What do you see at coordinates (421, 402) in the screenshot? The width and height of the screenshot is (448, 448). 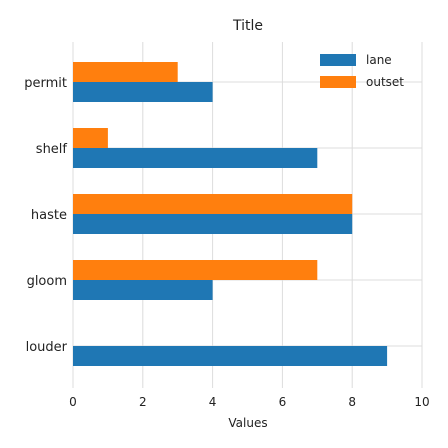 I see `x-tick-label: 10` at bounding box center [421, 402].